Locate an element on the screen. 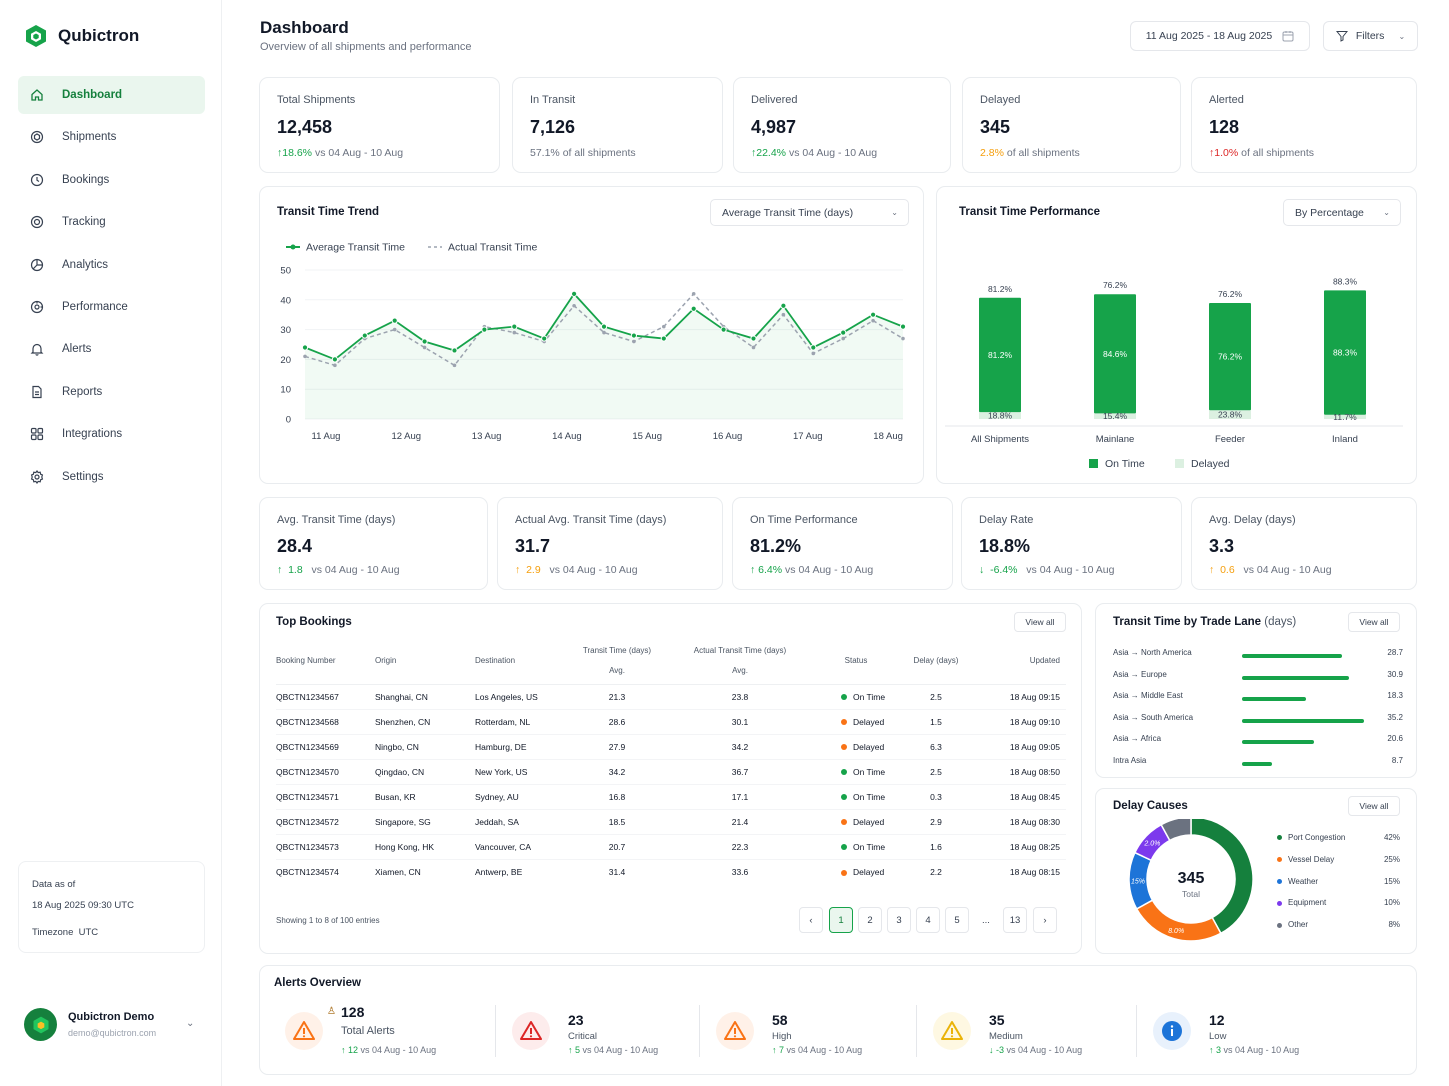 This screenshot has height=1086, width=1449. sidebar-item-dashboard: Dashboard is located at coordinates (111, 95).